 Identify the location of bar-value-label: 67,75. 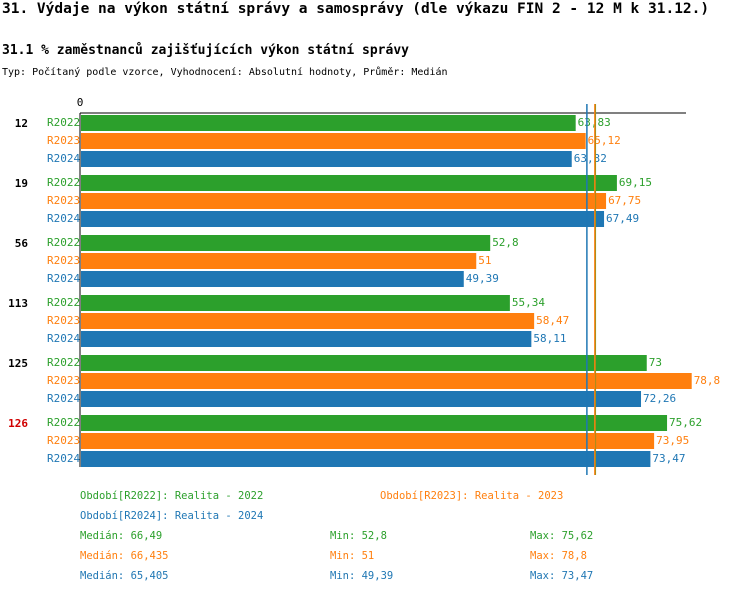
(624, 200).